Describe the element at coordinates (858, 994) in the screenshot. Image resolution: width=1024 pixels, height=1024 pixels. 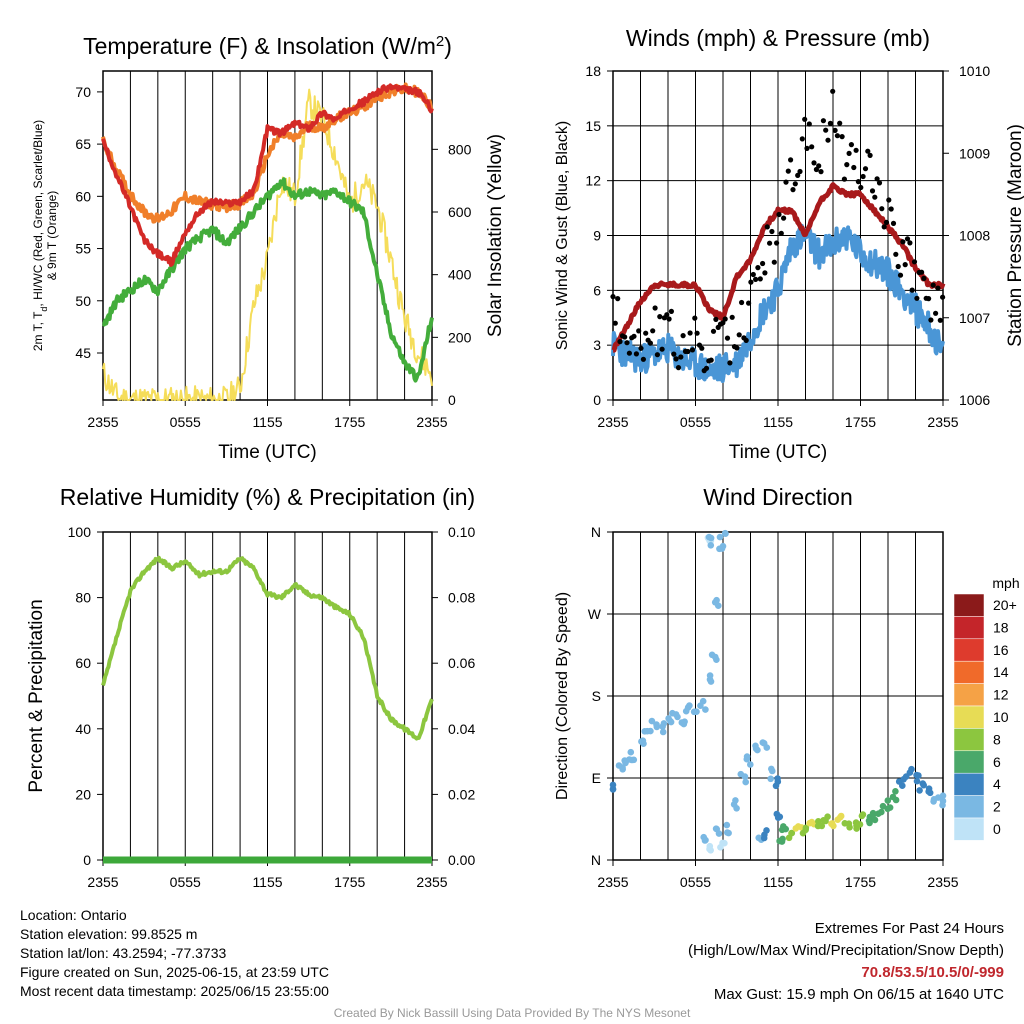
I see `max-gust-text: Max Gust: 15.9 mph On 06/15 at 1640 UTC` at that location.